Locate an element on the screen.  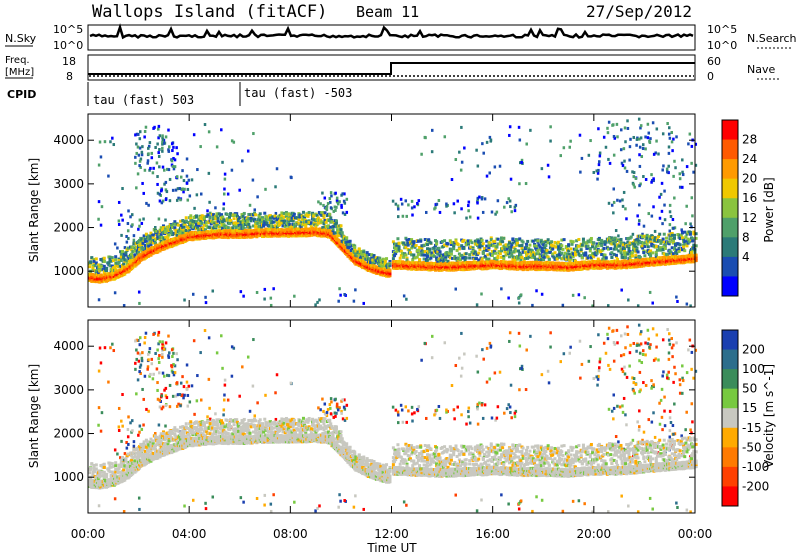
power-cell-2082 is located at coordinates (222, 223).